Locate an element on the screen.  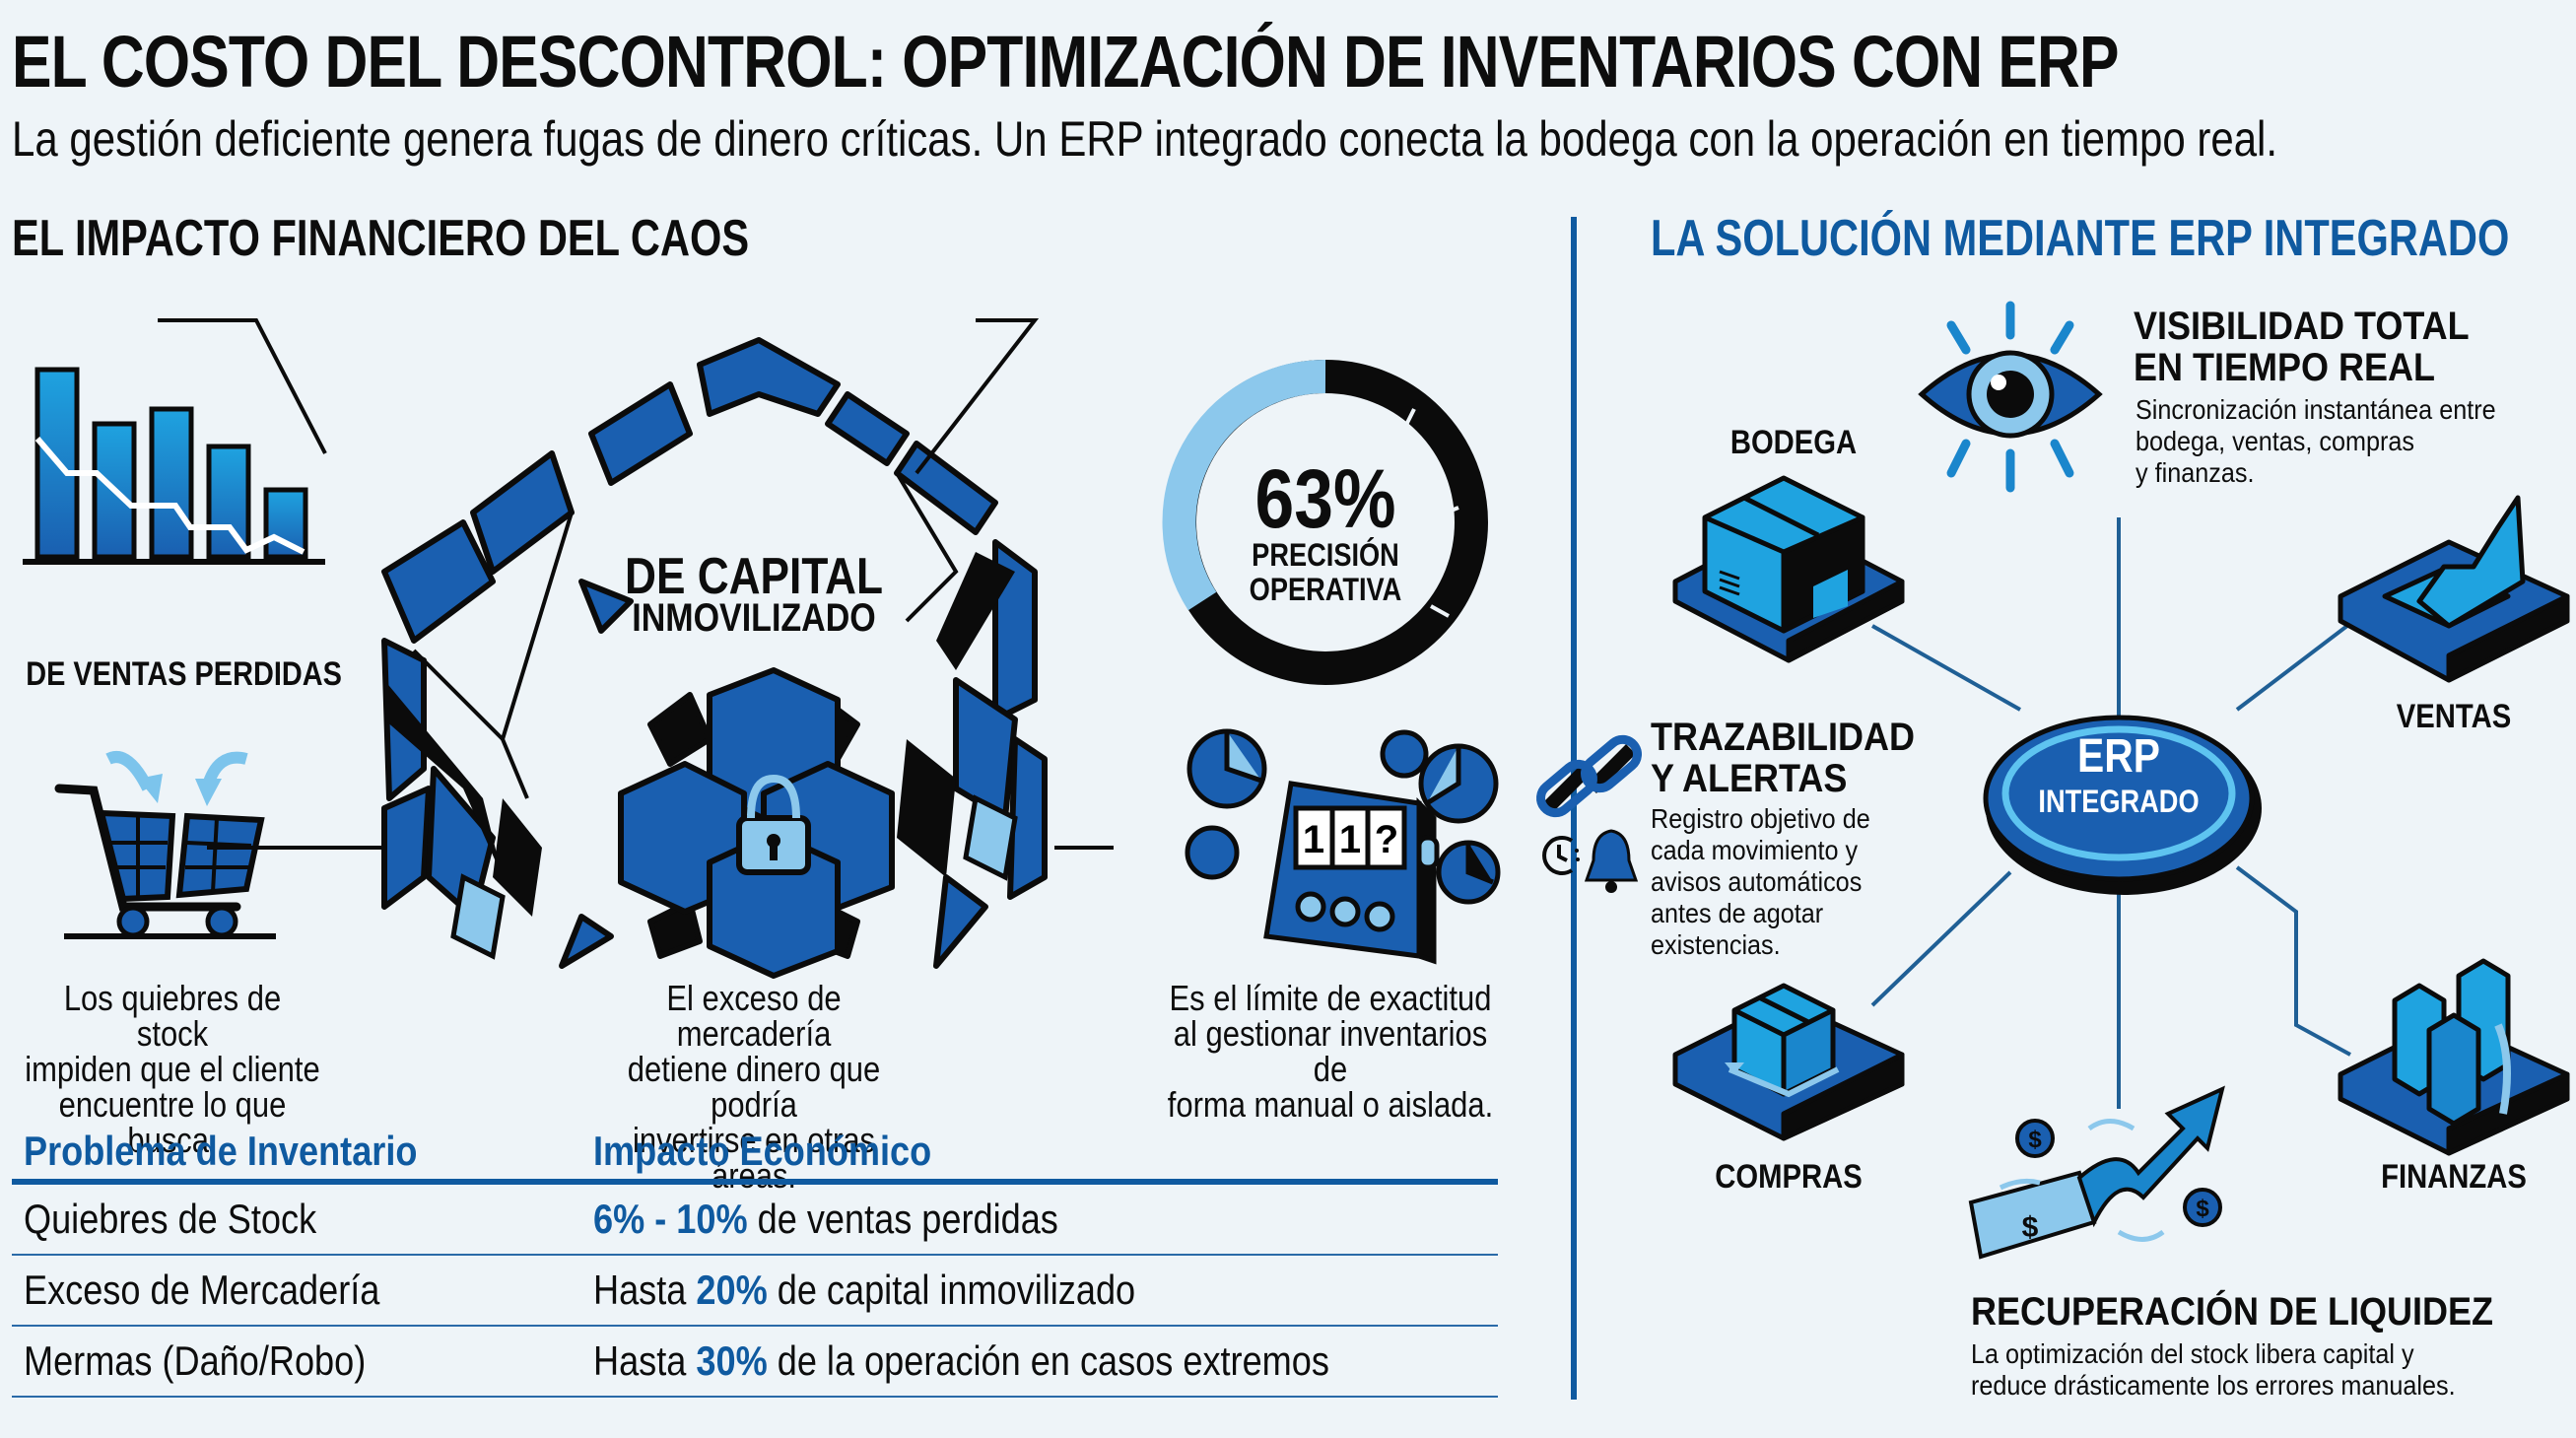
lost-sales-label: DE VENTAS PERDIDAS is located at coordinates (184, 674).